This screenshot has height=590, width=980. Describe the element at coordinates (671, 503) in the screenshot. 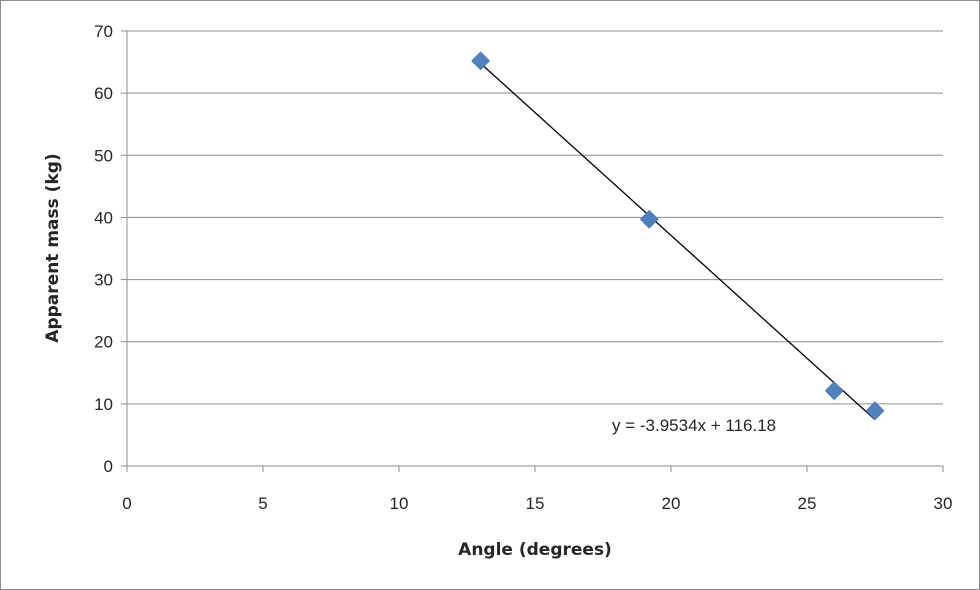

I see `x-tick-label: 20` at that location.